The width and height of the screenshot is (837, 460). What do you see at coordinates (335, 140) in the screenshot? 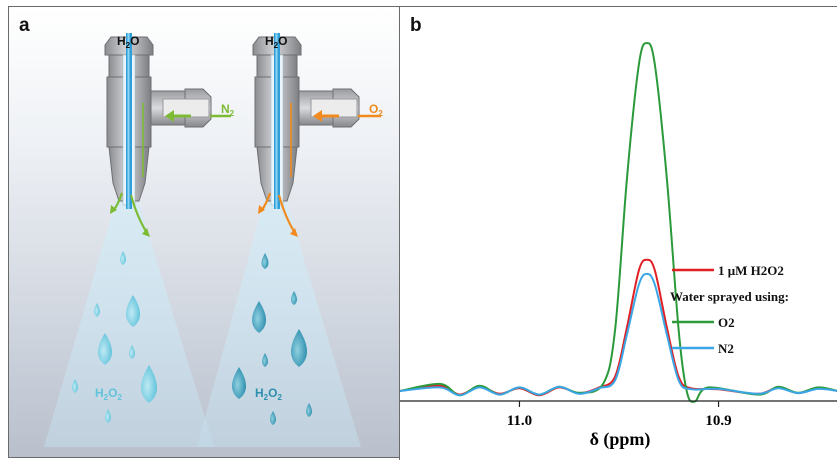
I see `gas-inlet-o2` at bounding box center [335, 140].